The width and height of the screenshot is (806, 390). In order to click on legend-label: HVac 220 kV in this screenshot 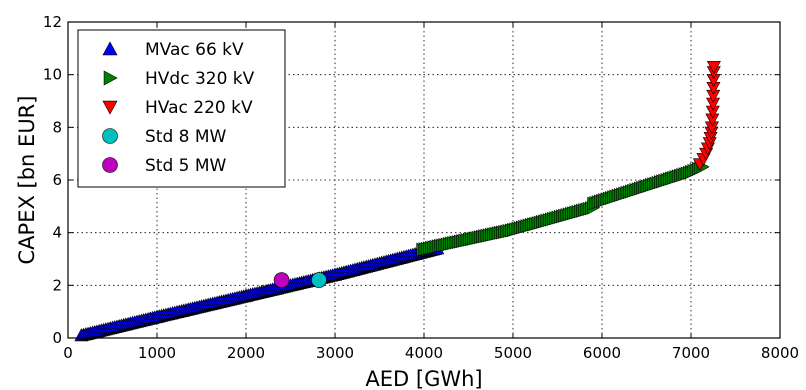, I will do `click(199, 108)`.